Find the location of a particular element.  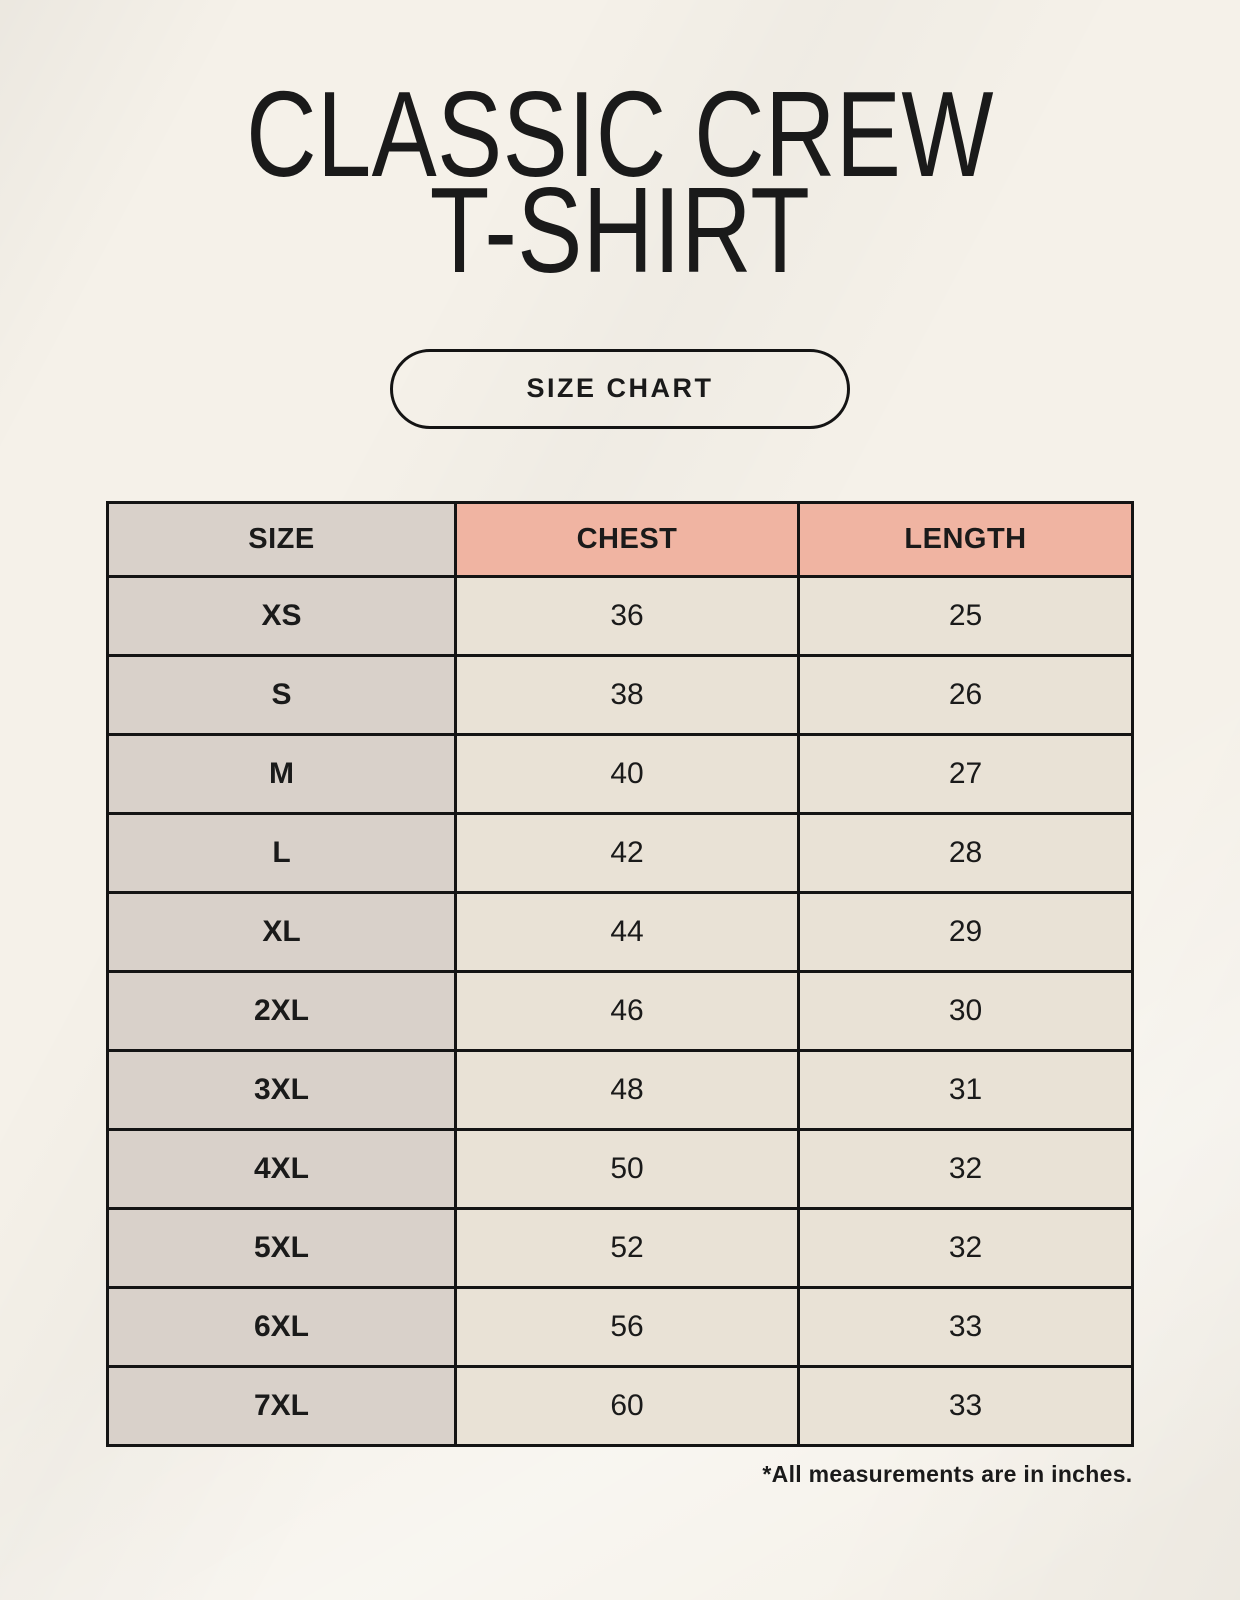

chest-cell: 48 is located at coordinates (627, 1089).